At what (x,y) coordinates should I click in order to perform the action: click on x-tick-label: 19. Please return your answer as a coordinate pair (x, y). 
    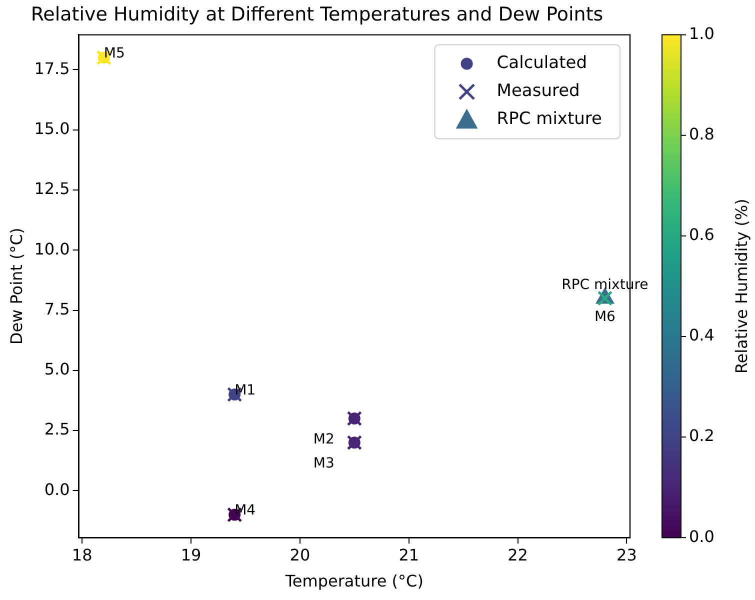
    Looking at the image, I should click on (191, 554).